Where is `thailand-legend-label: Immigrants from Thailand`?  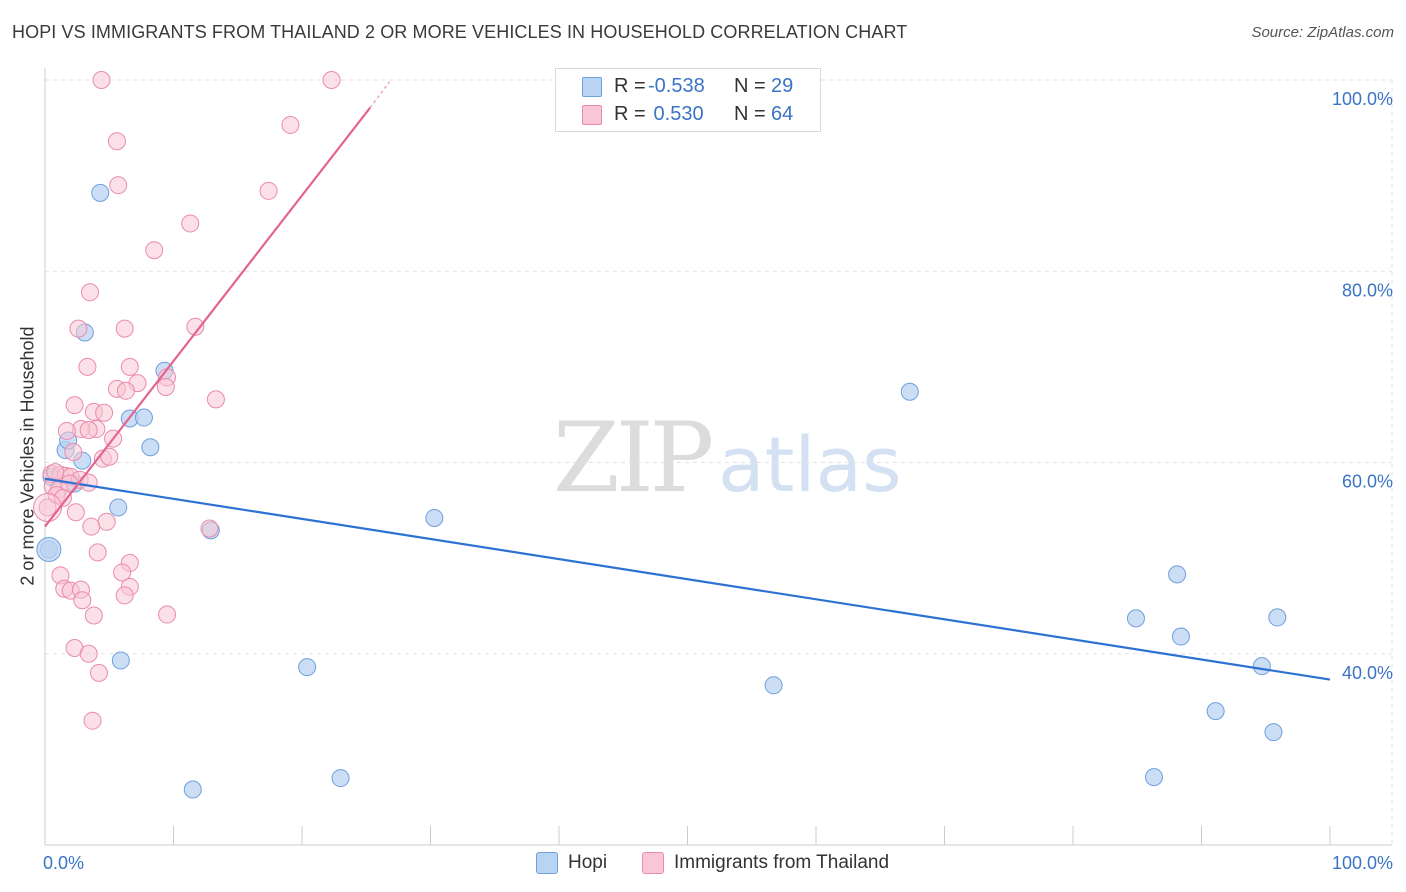 thailand-legend-label: Immigrants from Thailand is located at coordinates (782, 862).